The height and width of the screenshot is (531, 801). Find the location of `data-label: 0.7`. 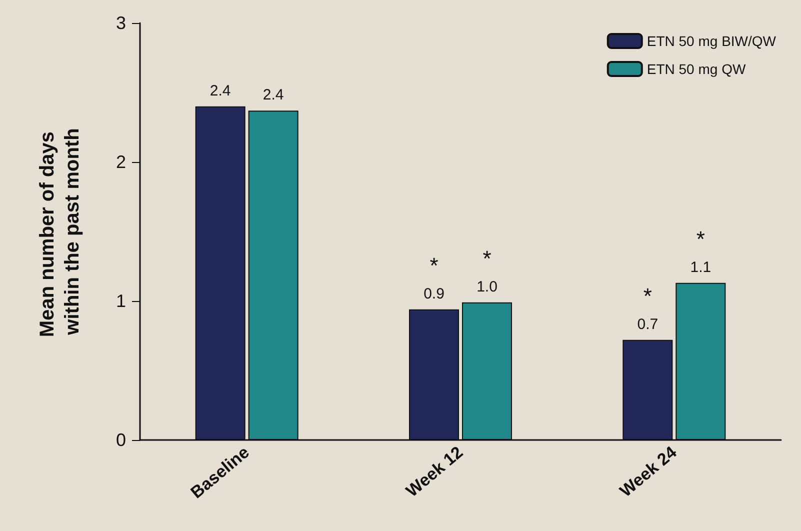

data-label: 0.7 is located at coordinates (647, 324).